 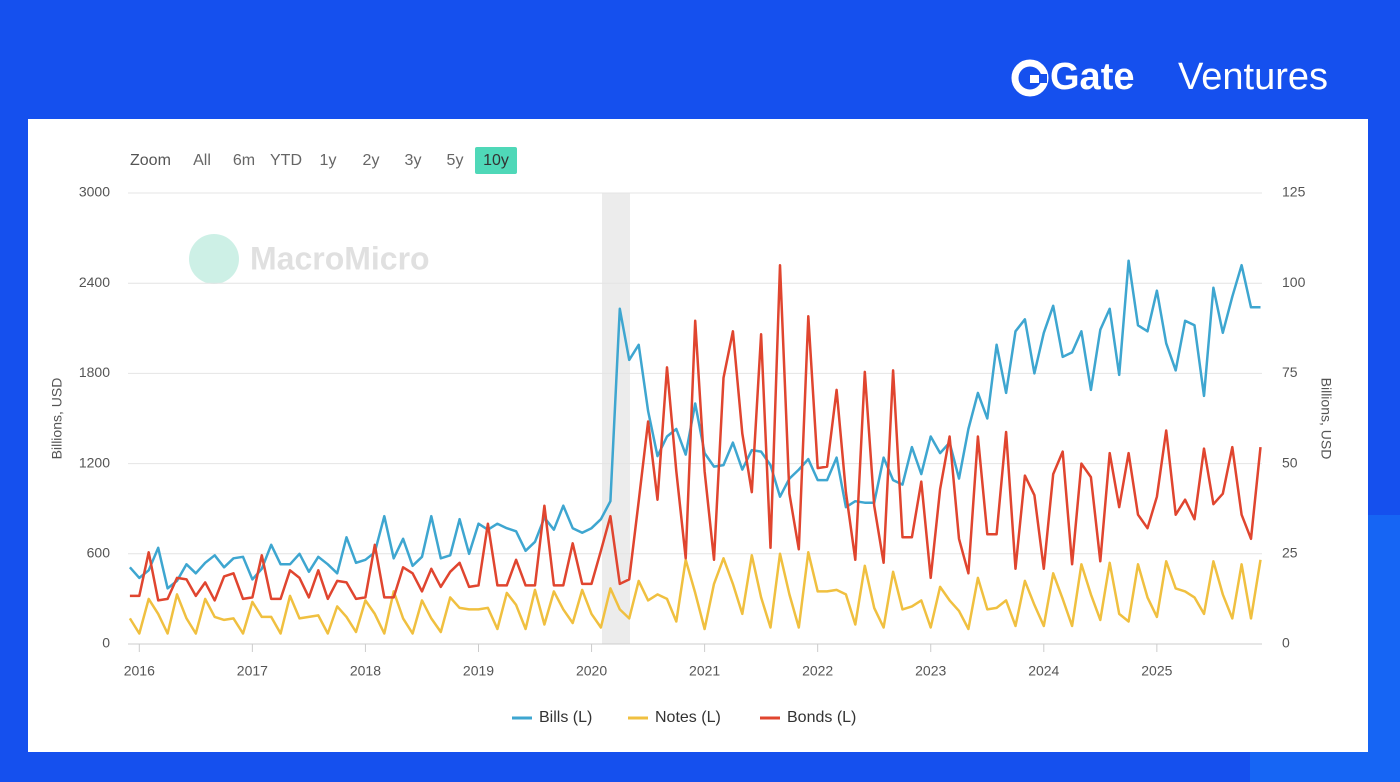 I want to click on zoom-label: Zoom, so click(x=150, y=160).